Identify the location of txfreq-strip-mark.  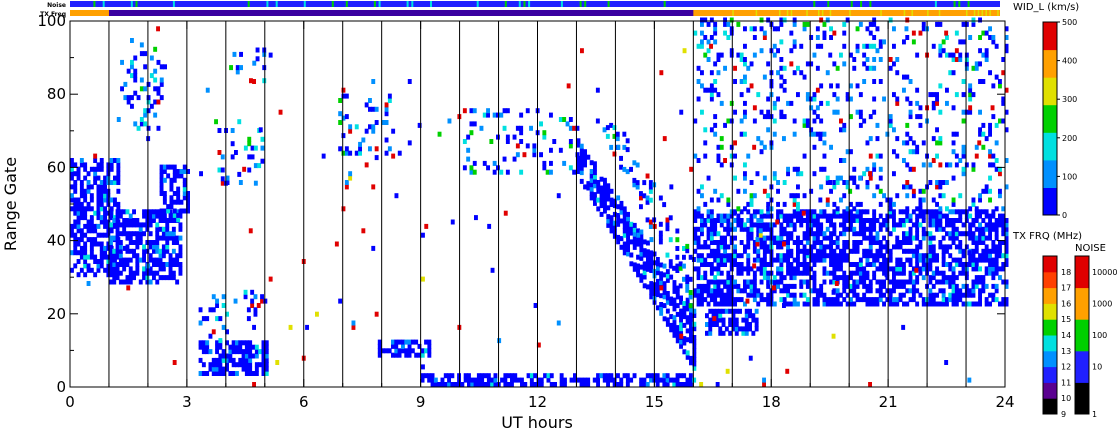
(939, 13).